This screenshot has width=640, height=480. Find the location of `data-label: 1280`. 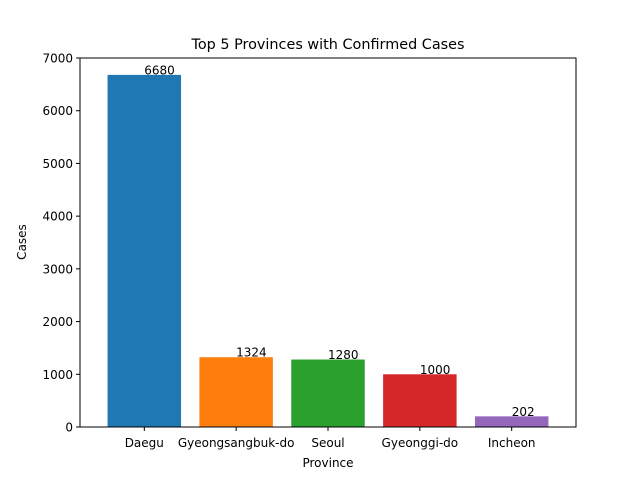

data-label: 1280 is located at coordinates (343, 355).